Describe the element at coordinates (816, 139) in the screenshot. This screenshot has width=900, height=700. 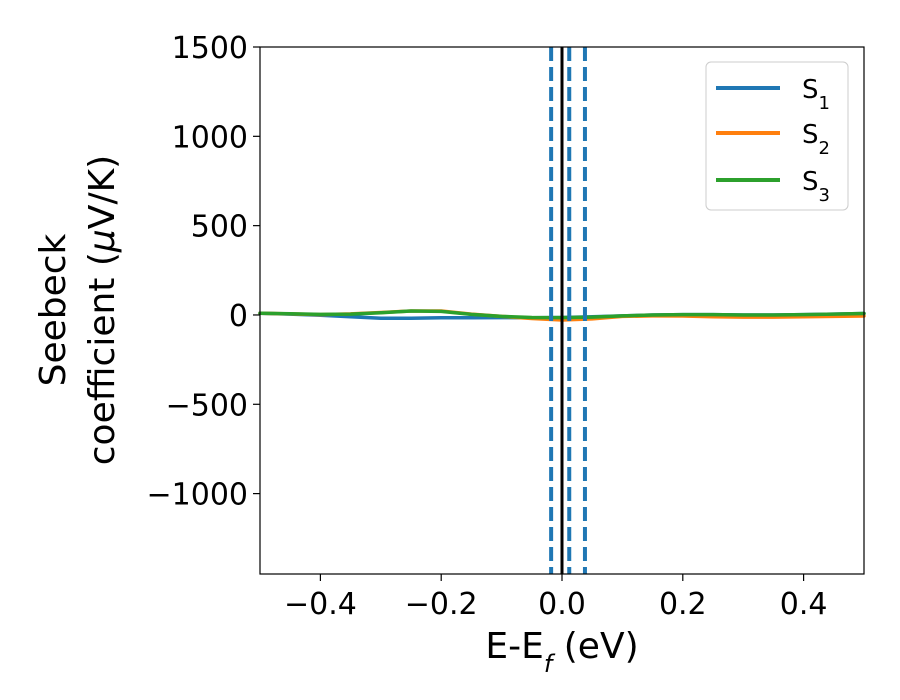
I see `legend-label-s2: S2` at that location.